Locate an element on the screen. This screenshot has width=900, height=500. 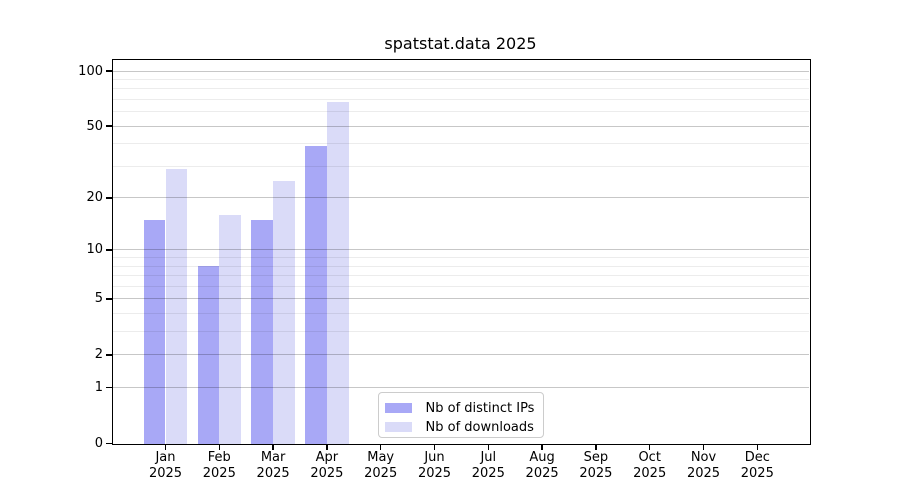
x-tick-jan is located at coordinates (165, 447).